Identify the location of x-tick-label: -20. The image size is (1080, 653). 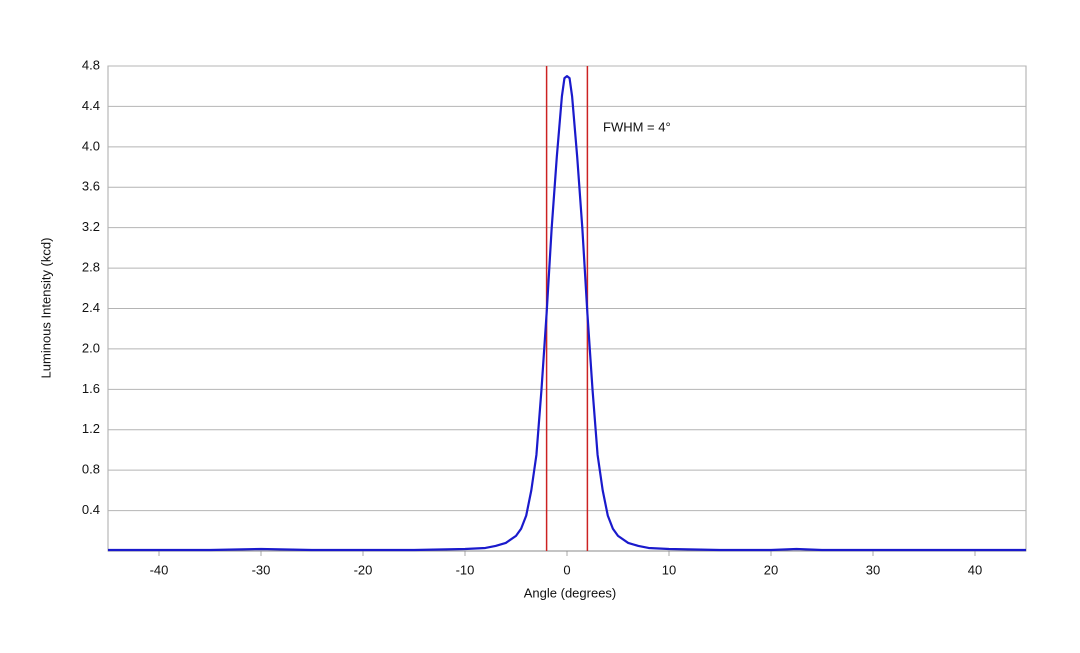
(363, 569).